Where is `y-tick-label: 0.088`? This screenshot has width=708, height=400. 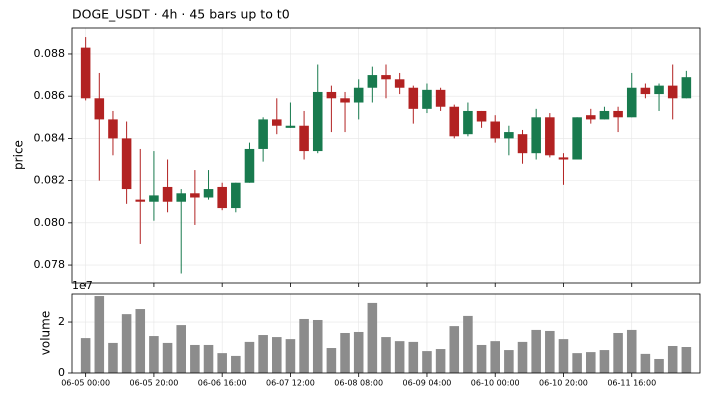 y-tick-label: 0.088 is located at coordinates (50, 53).